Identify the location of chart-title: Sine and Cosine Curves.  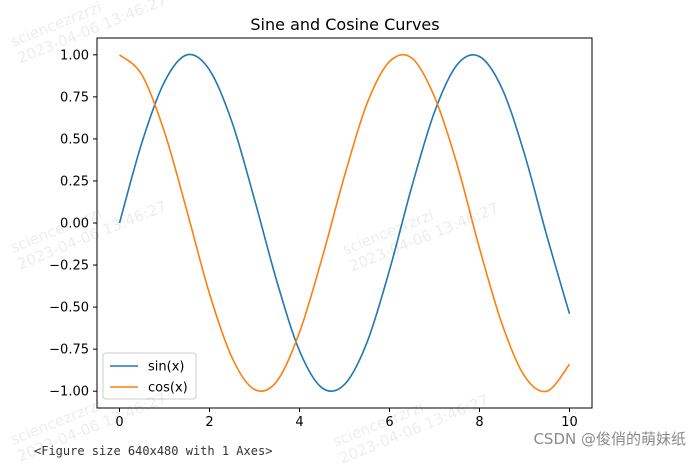
(344, 24).